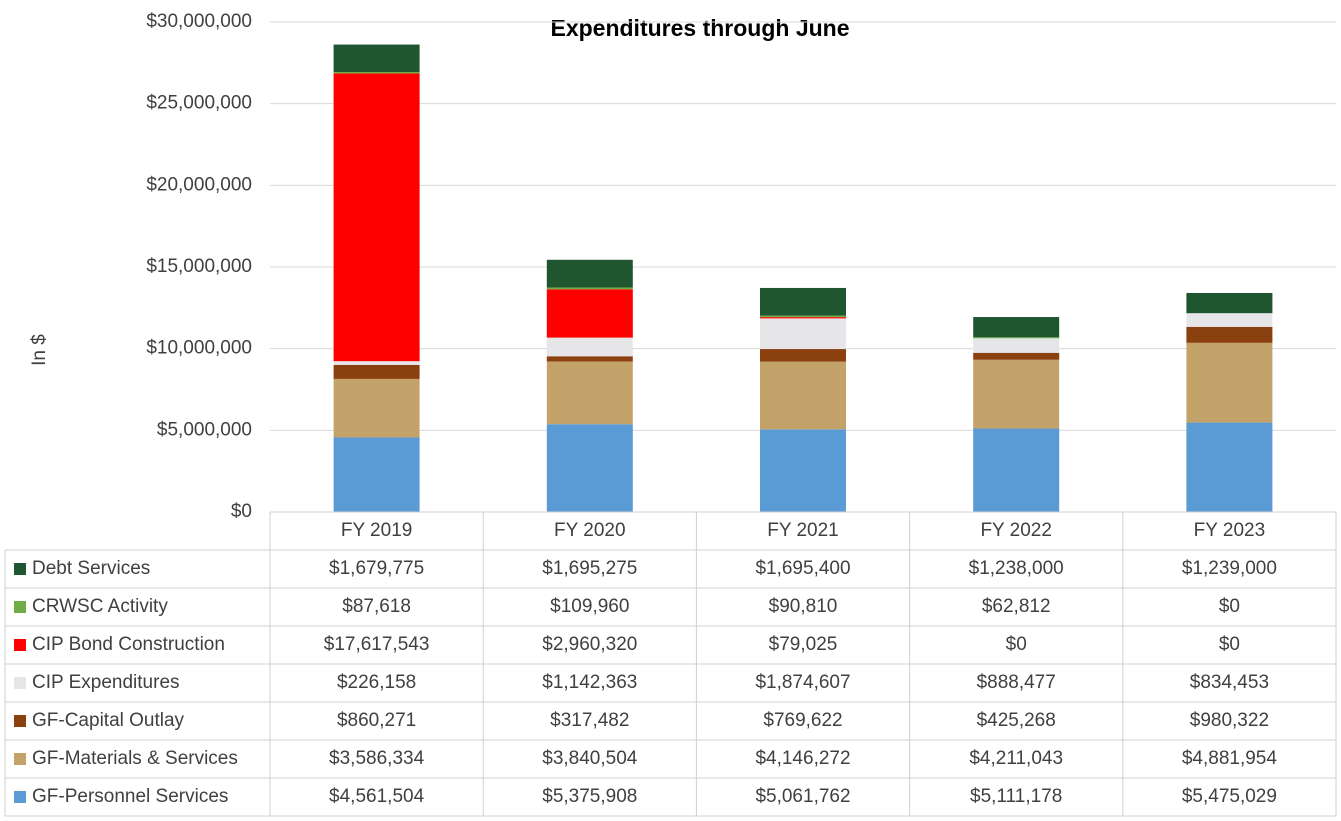 Image resolution: width=1341 pixels, height=821 pixels. Describe the element at coordinates (590, 758) in the screenshot. I see `data-label: $3,840,504` at that location.